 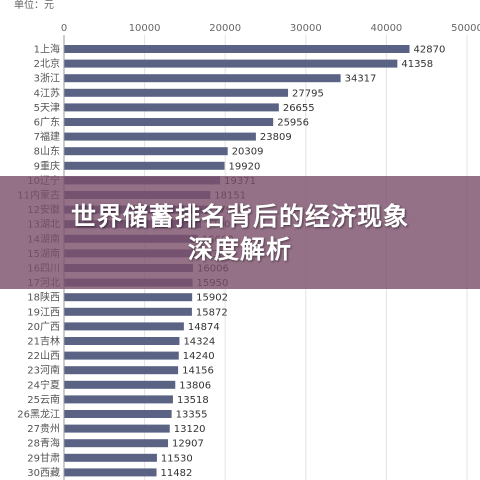 I want to click on value-label: 19920, so click(x=245, y=166).